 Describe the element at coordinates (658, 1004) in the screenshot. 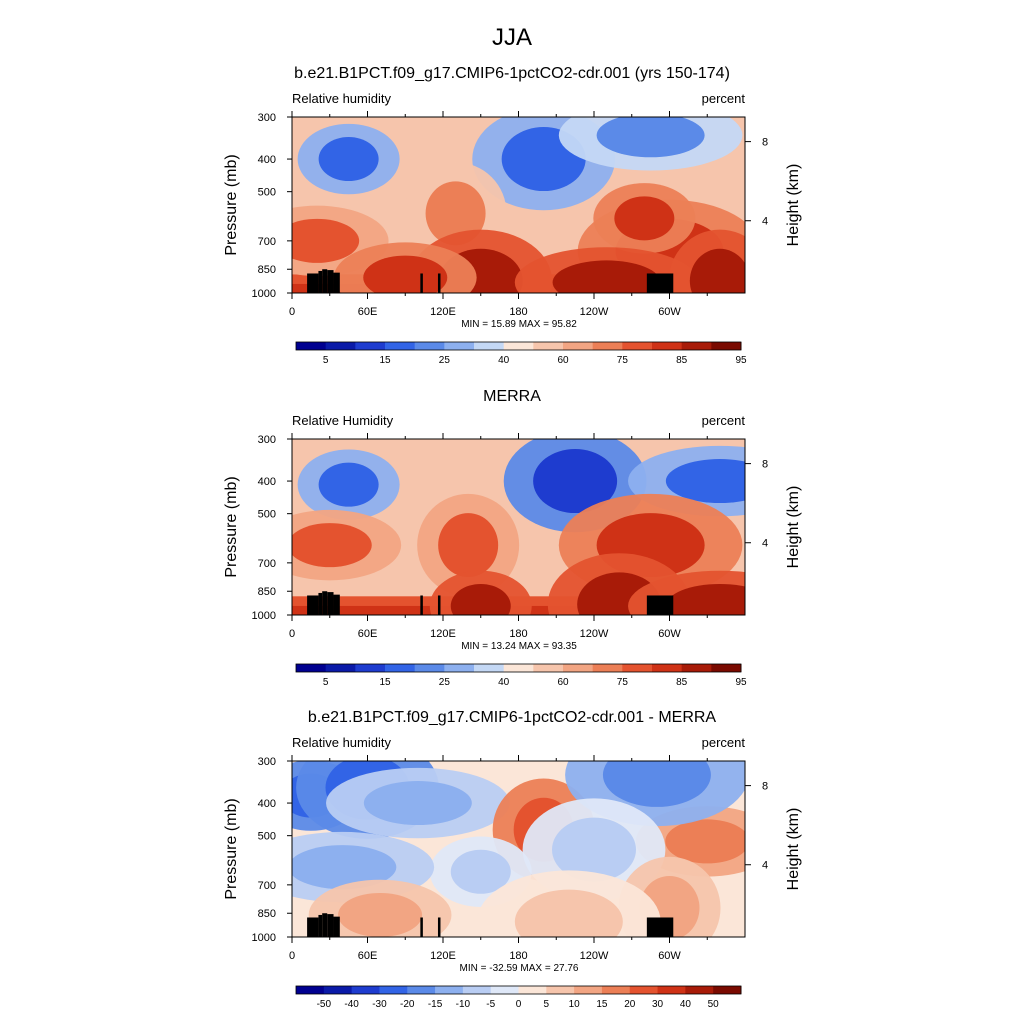

I see `colorbar-label: 30` at that location.